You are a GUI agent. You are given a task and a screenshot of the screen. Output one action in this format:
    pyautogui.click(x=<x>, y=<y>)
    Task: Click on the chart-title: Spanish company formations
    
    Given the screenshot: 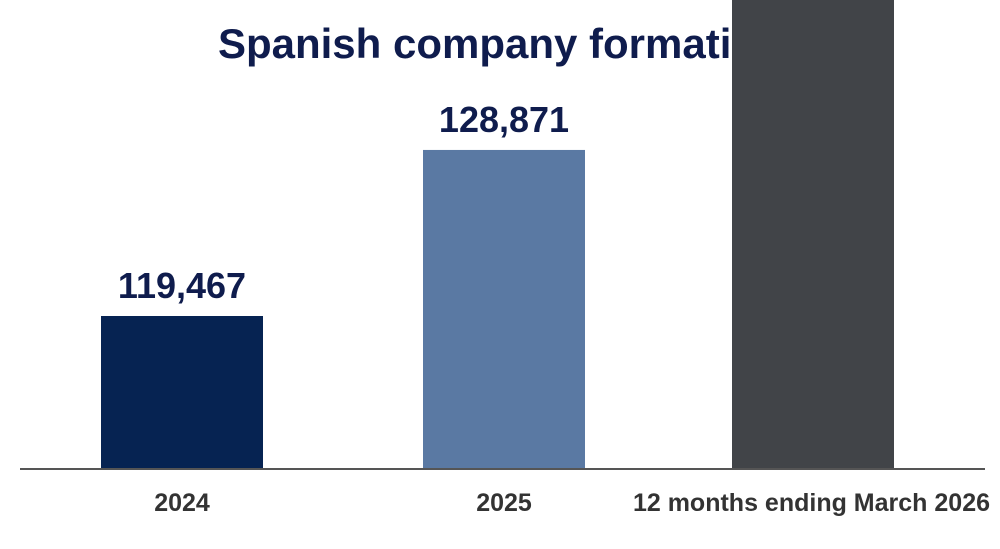 What is the action you would take?
    pyautogui.click(x=512, y=43)
    